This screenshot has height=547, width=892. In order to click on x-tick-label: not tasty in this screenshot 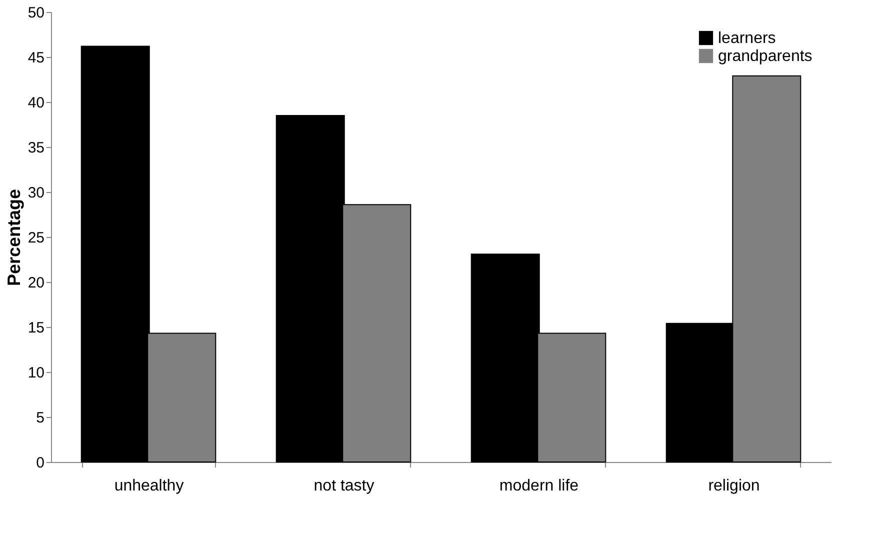, I will do `click(344, 486)`.